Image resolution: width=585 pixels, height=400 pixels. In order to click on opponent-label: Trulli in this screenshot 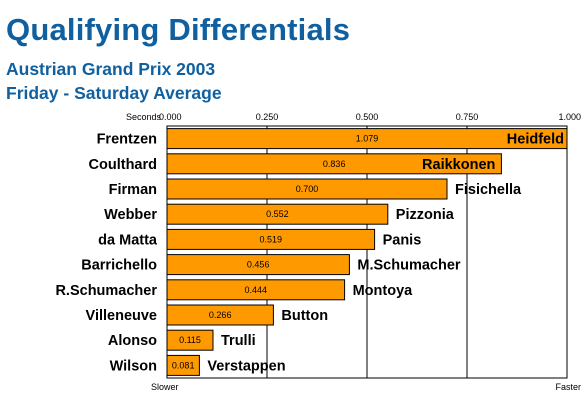, I will do `click(238, 341)`.